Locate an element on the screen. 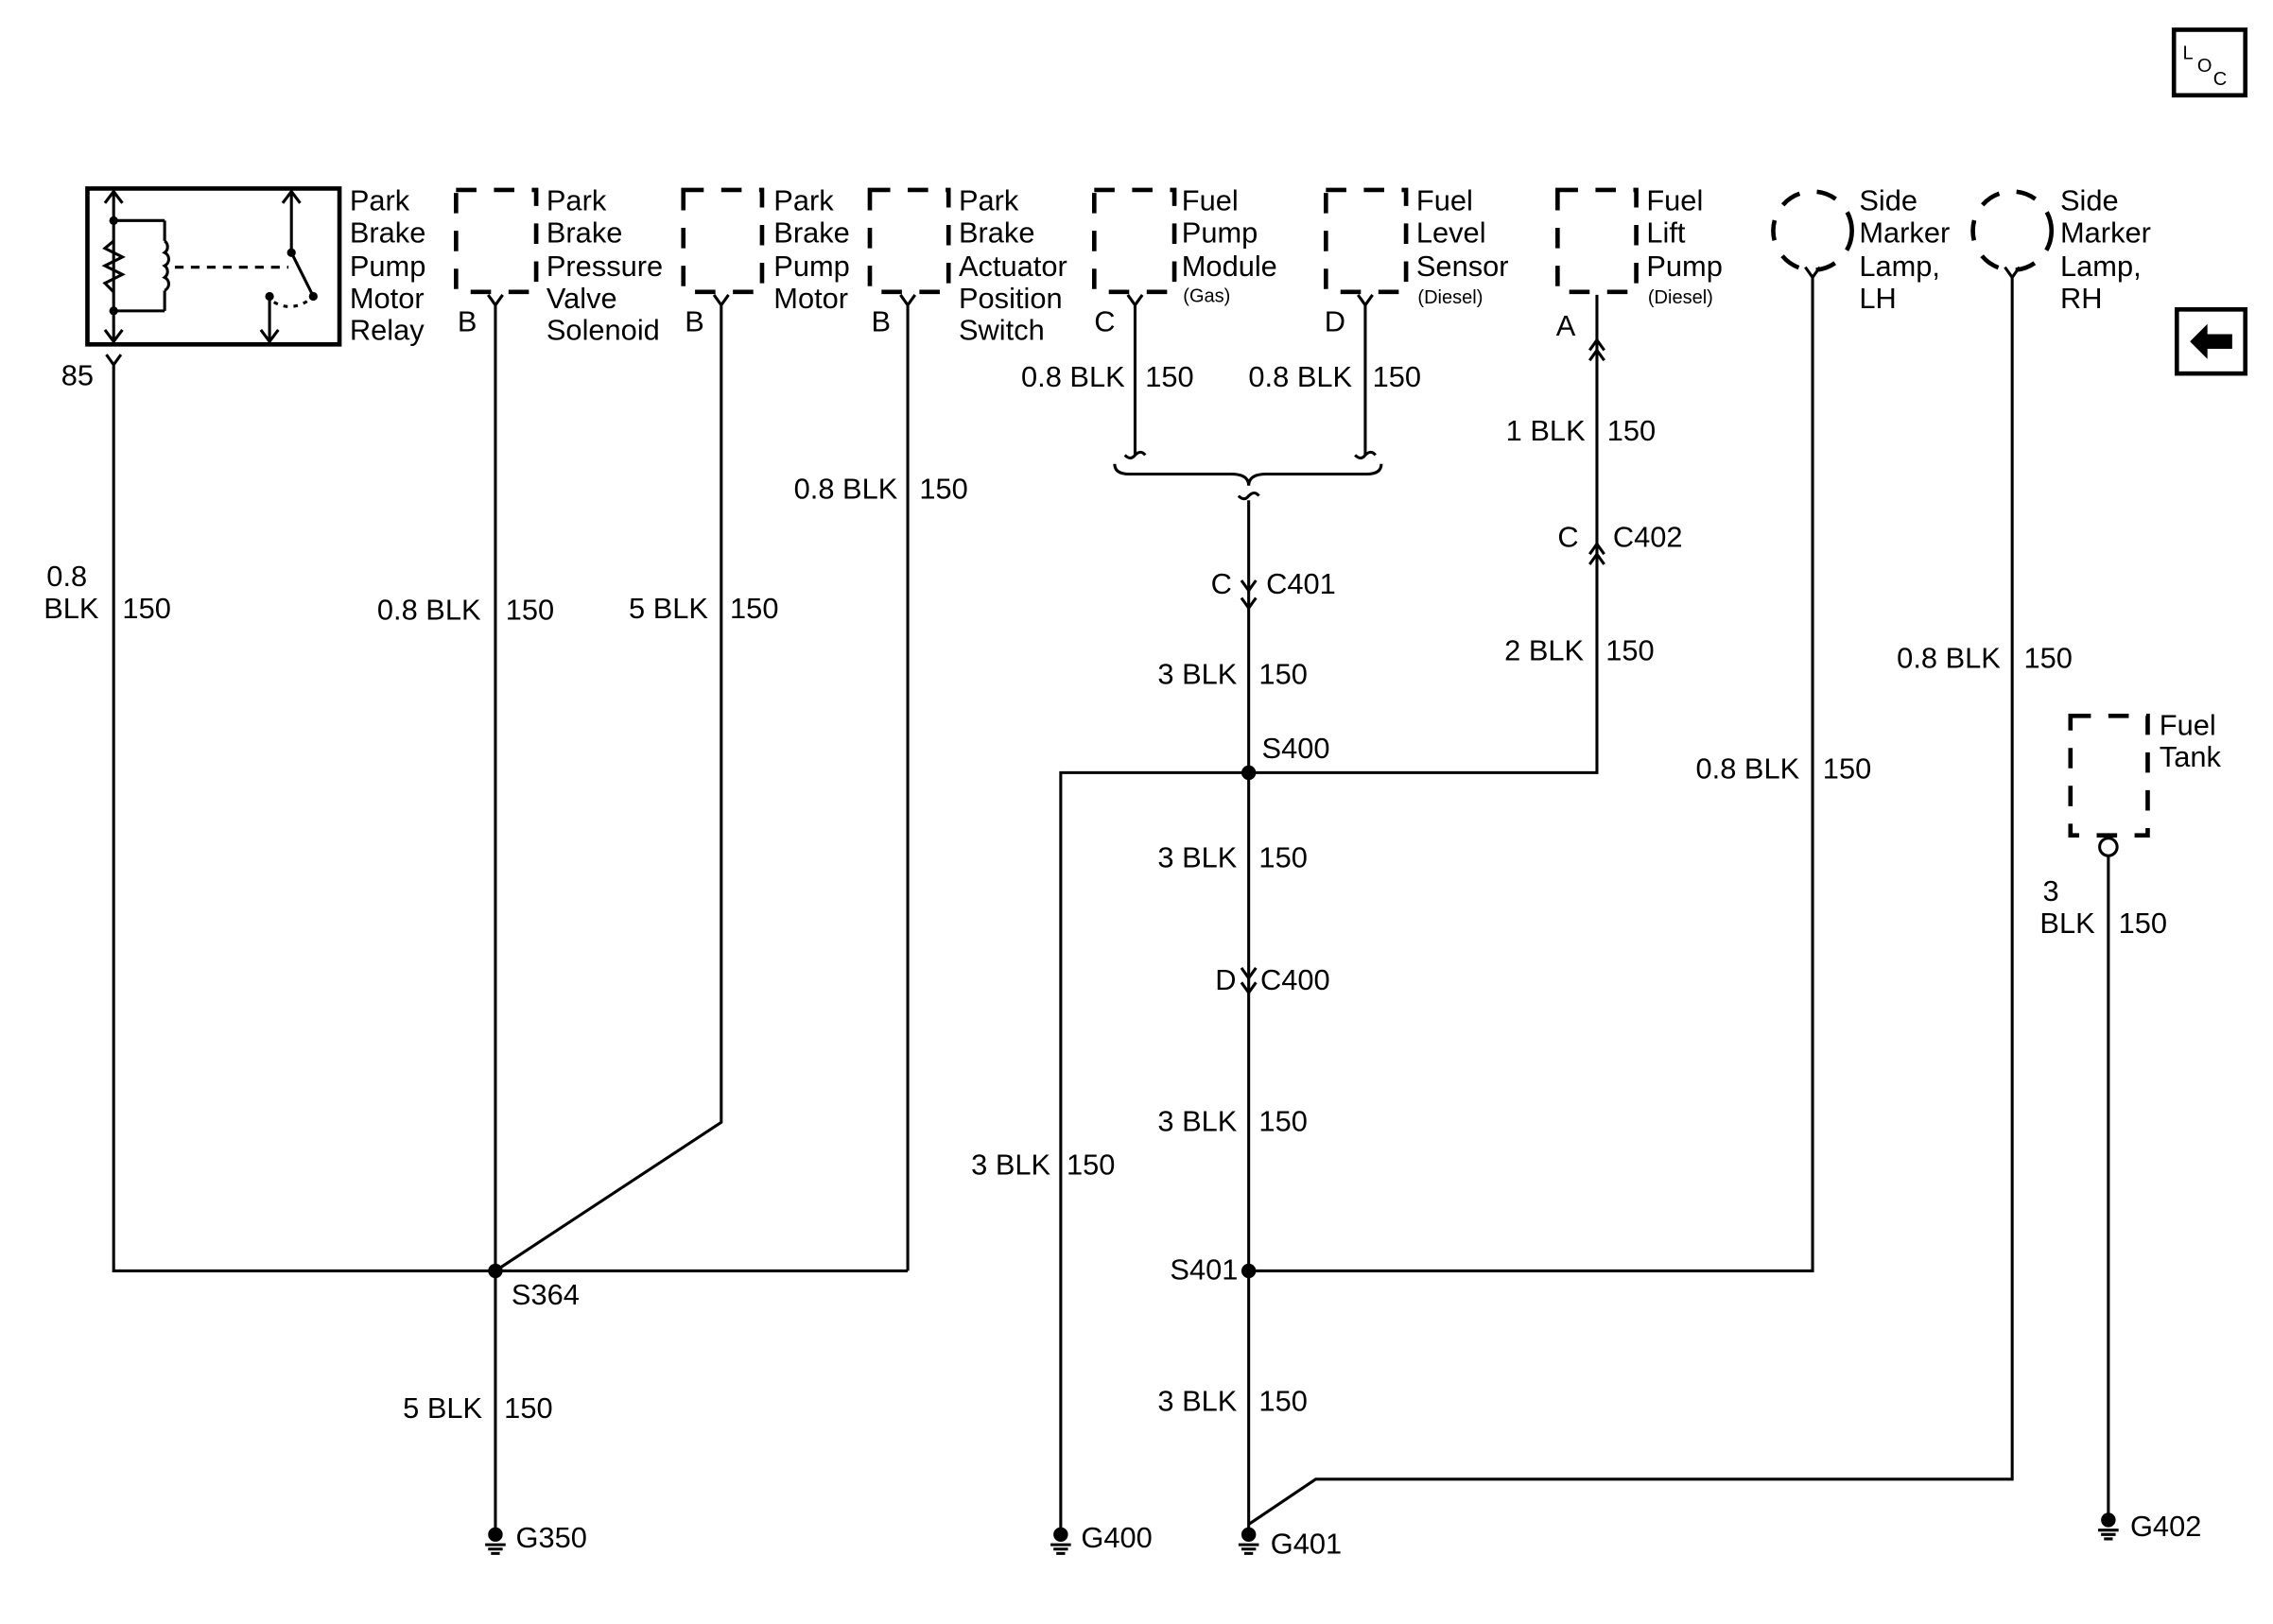 The image size is (2273, 1624). pump-motor-box is located at coordinates (723, 241).